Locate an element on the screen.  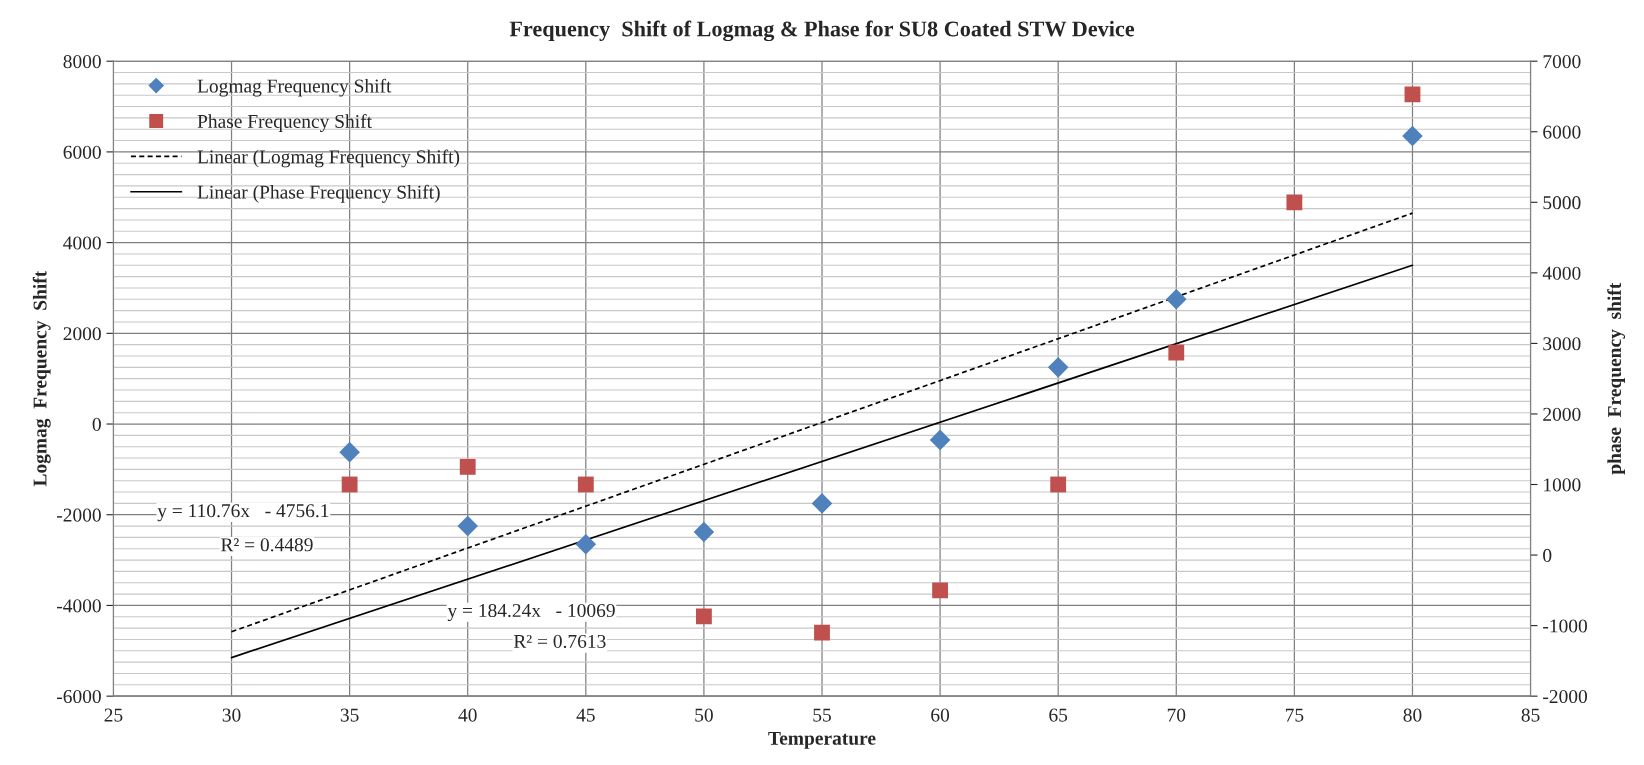
annotation: y = 110.76x - 4756.1 is located at coordinates (243, 513).